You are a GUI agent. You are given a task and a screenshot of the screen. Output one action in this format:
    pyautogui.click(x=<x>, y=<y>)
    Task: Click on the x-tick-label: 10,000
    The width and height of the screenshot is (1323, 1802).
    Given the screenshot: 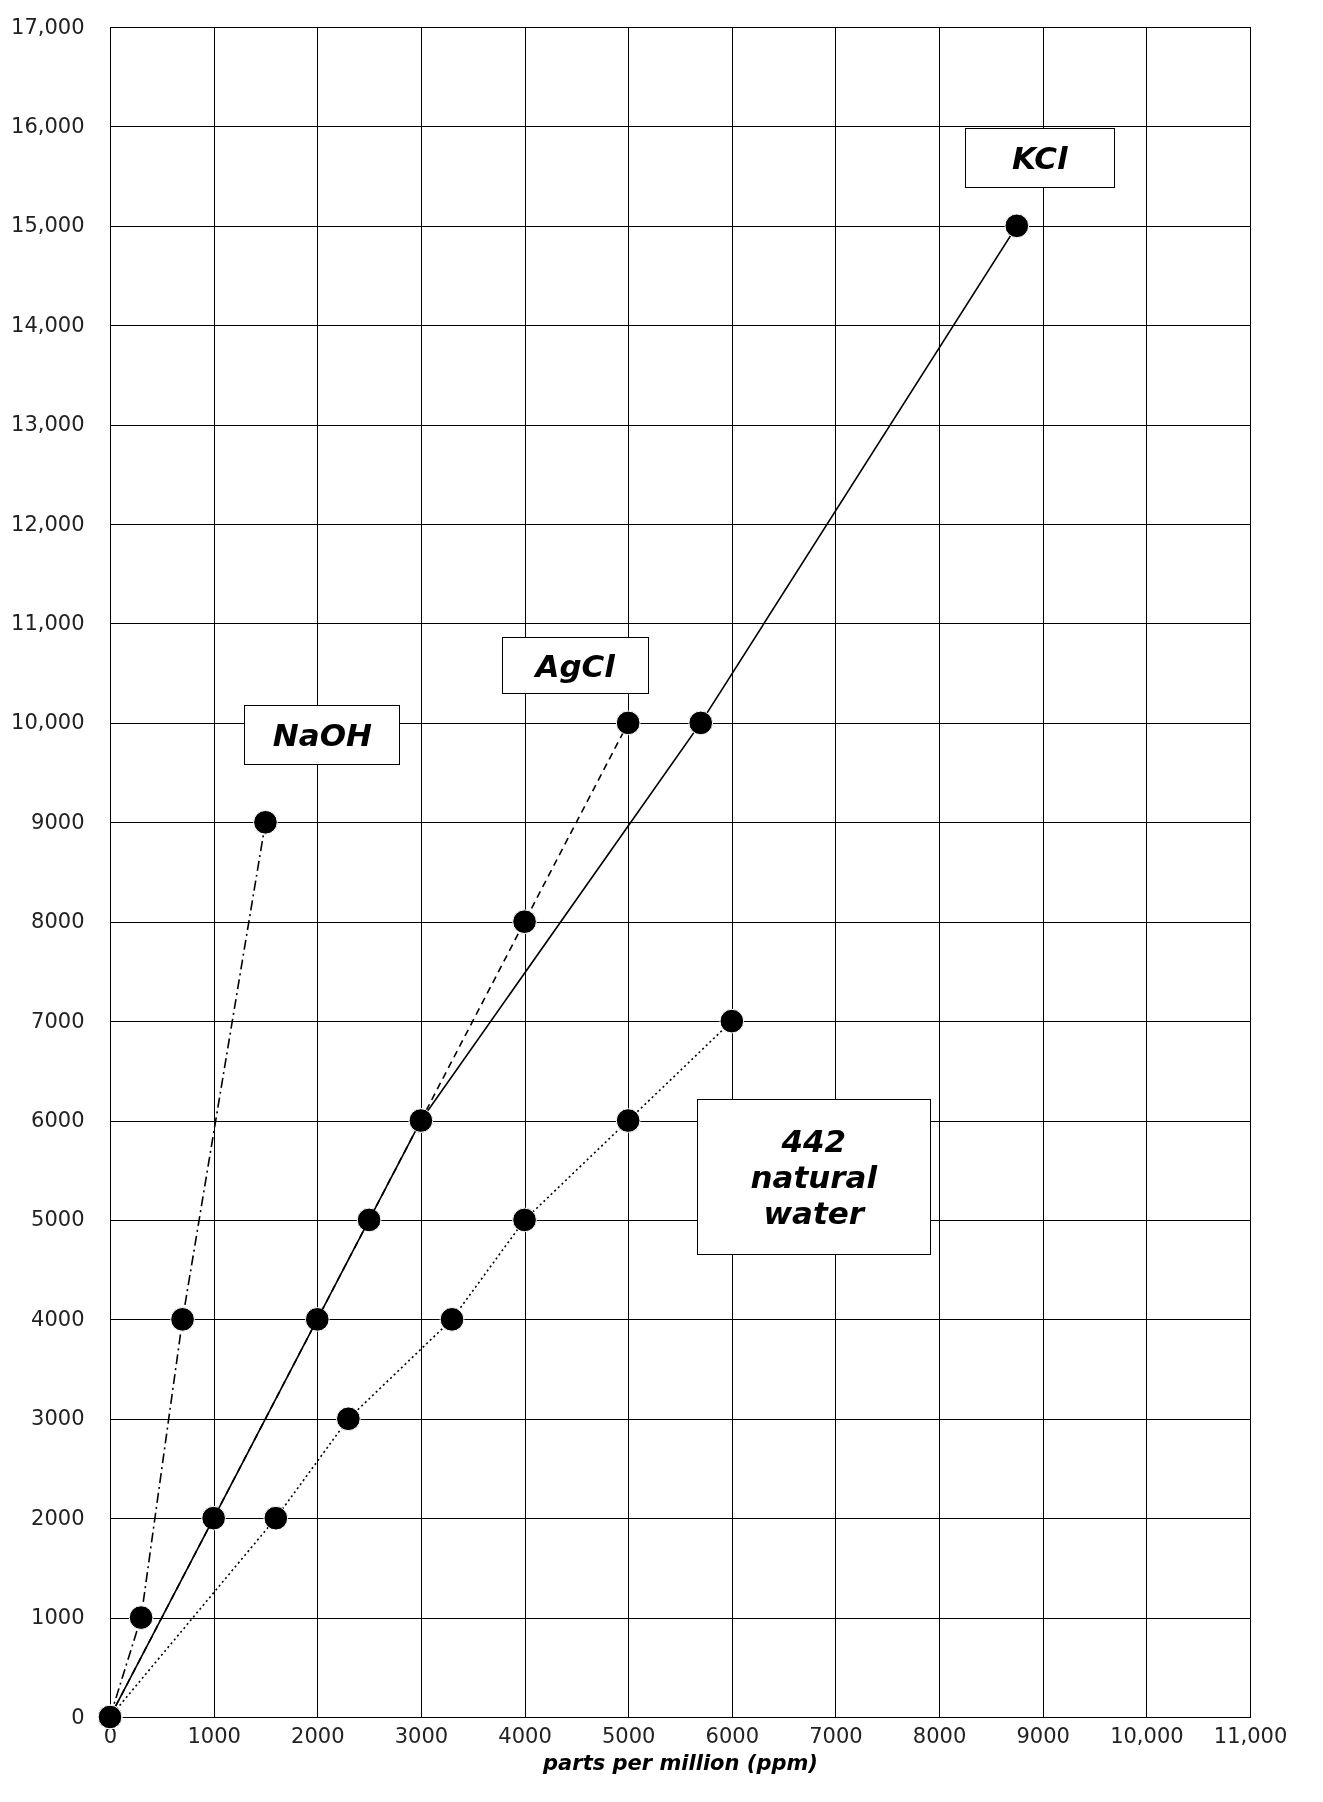 What is the action you would take?
    pyautogui.click(x=1147, y=1735)
    